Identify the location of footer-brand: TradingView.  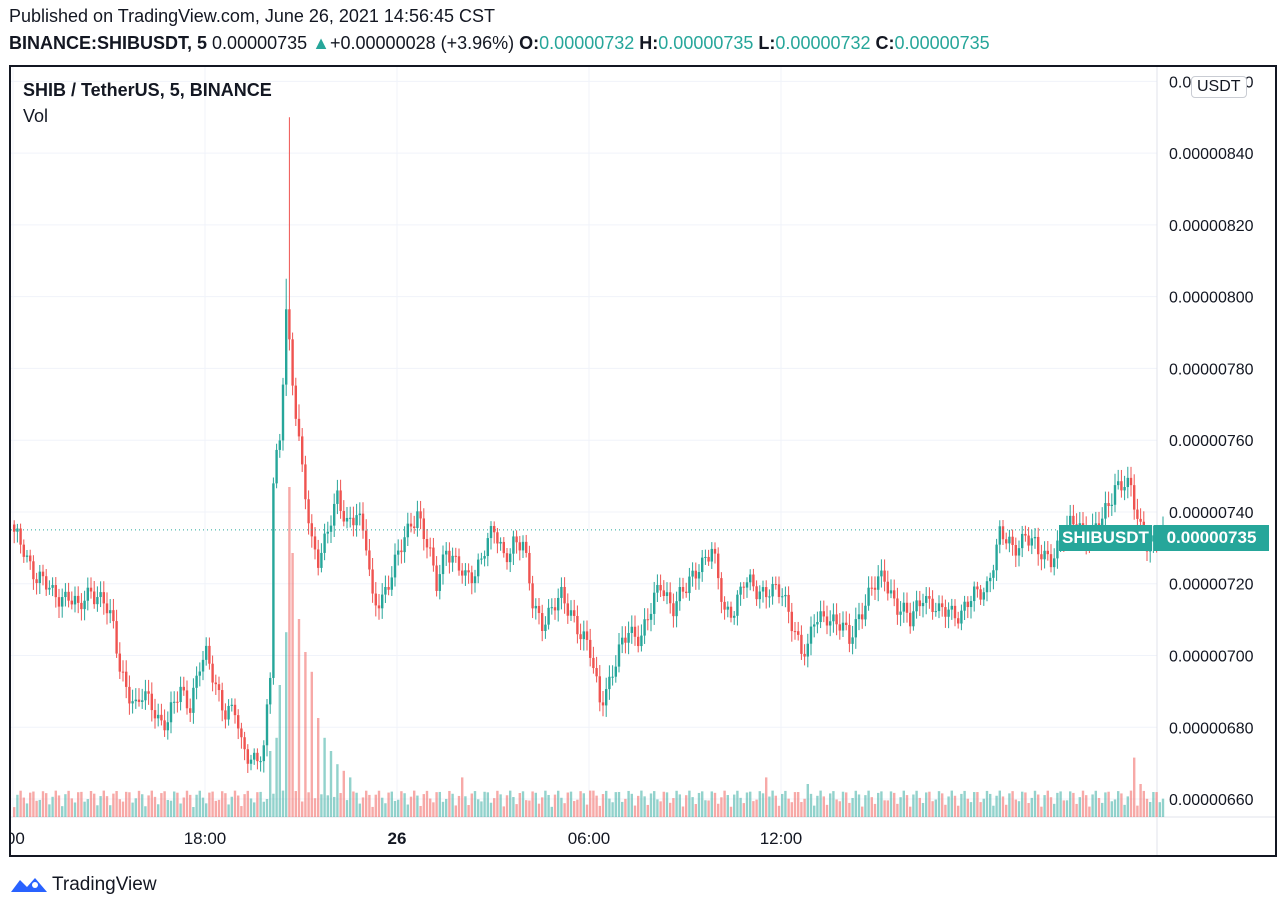
(83, 885).